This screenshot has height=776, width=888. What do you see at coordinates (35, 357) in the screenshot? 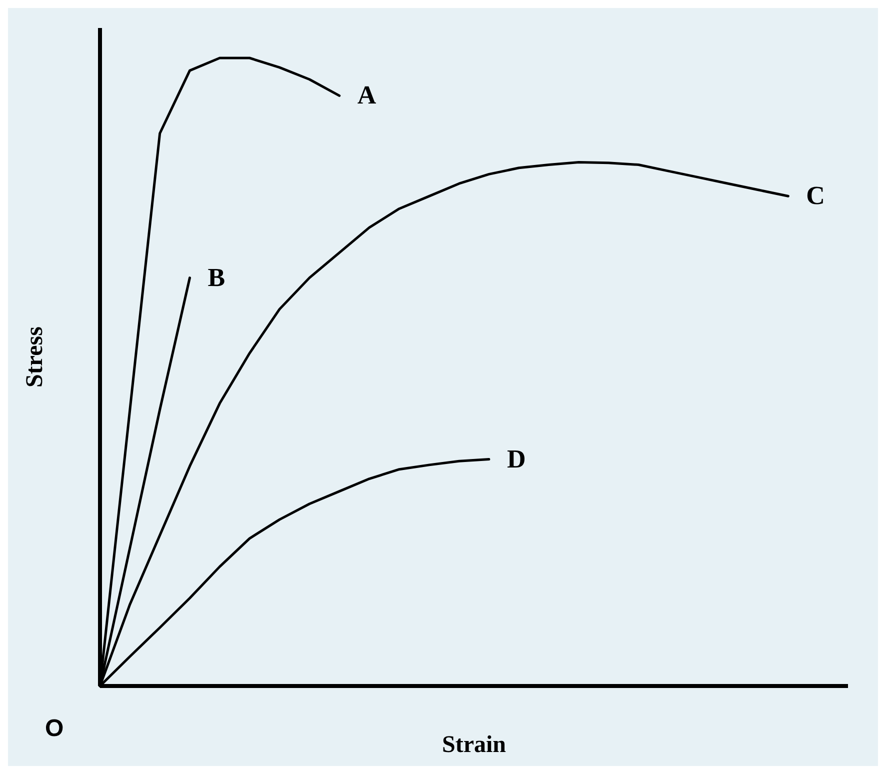
I see `y-axis-title: Stress` at bounding box center [35, 357].